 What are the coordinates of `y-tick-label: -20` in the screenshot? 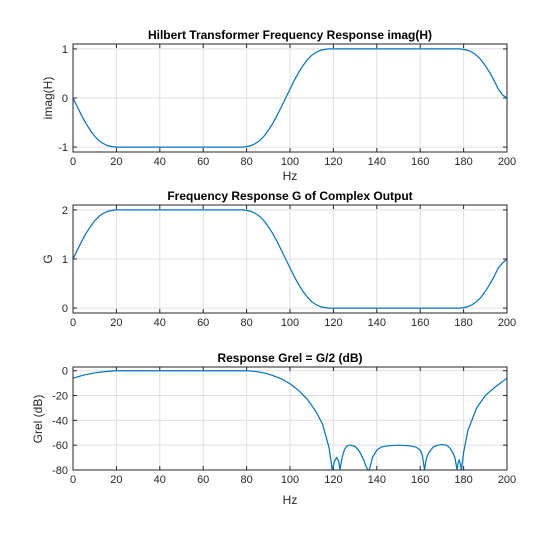 It's located at (60, 397).